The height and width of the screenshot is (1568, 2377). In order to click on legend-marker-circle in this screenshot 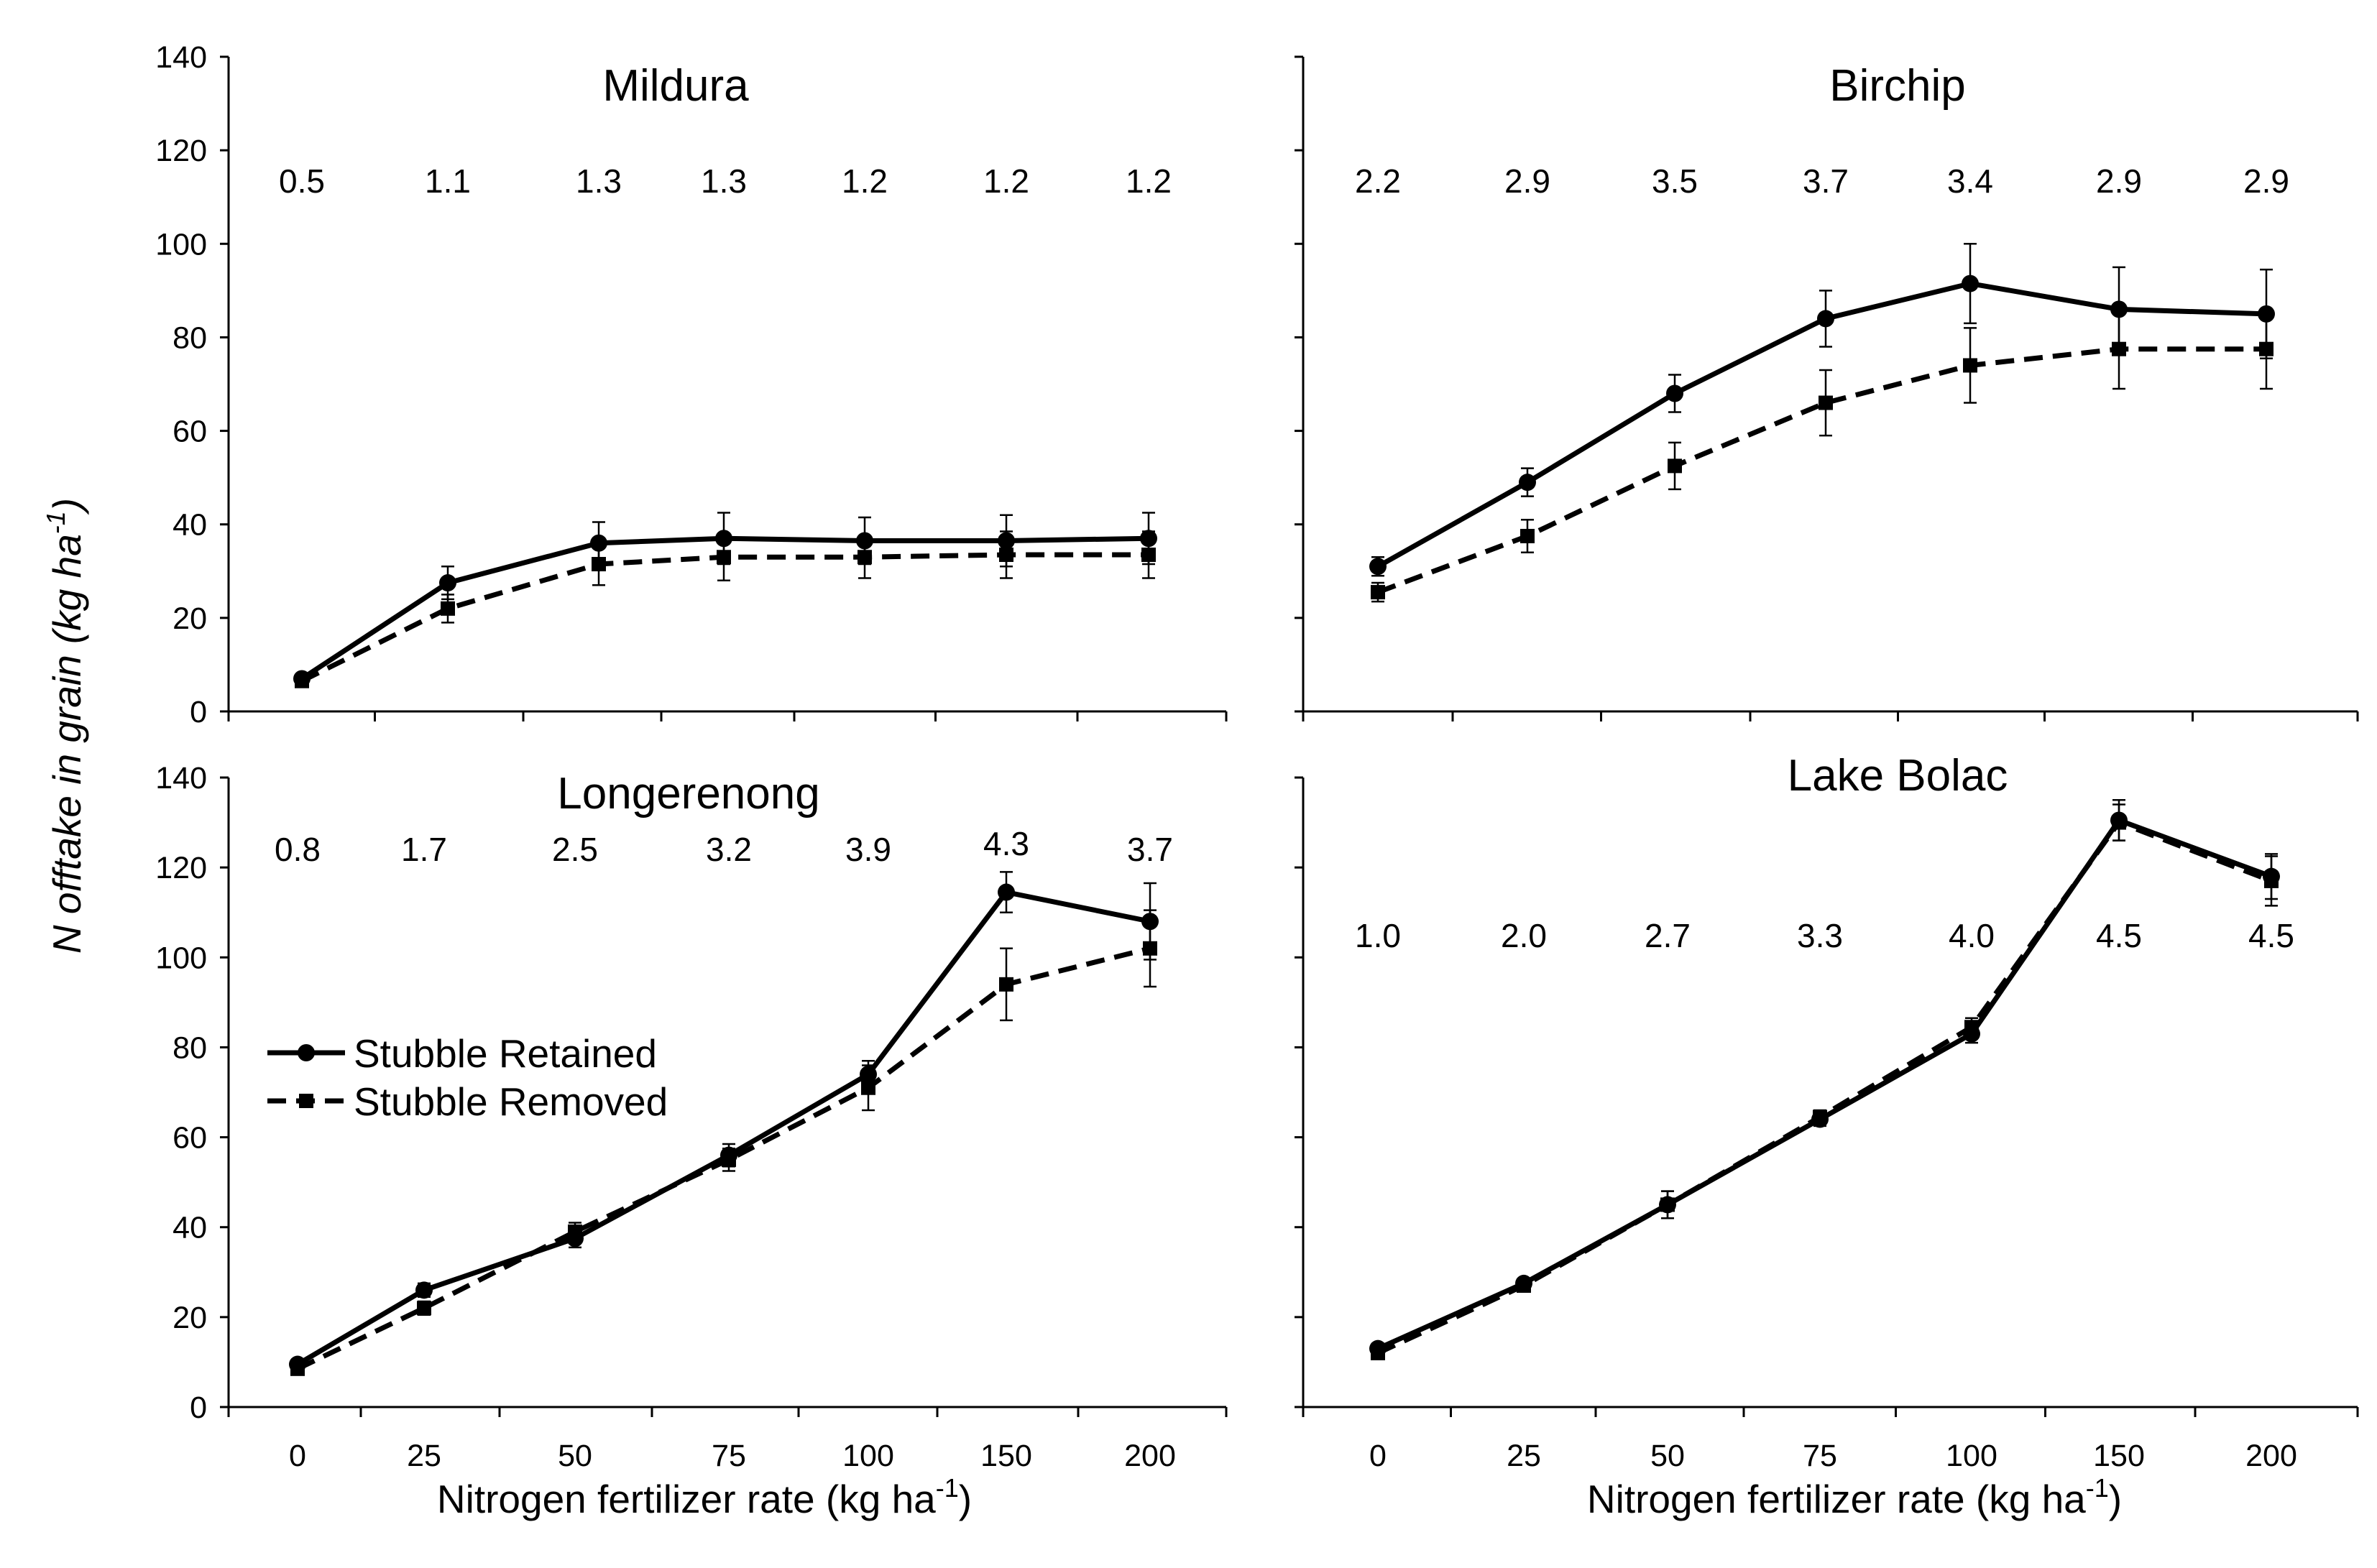, I will do `click(306, 1052)`.